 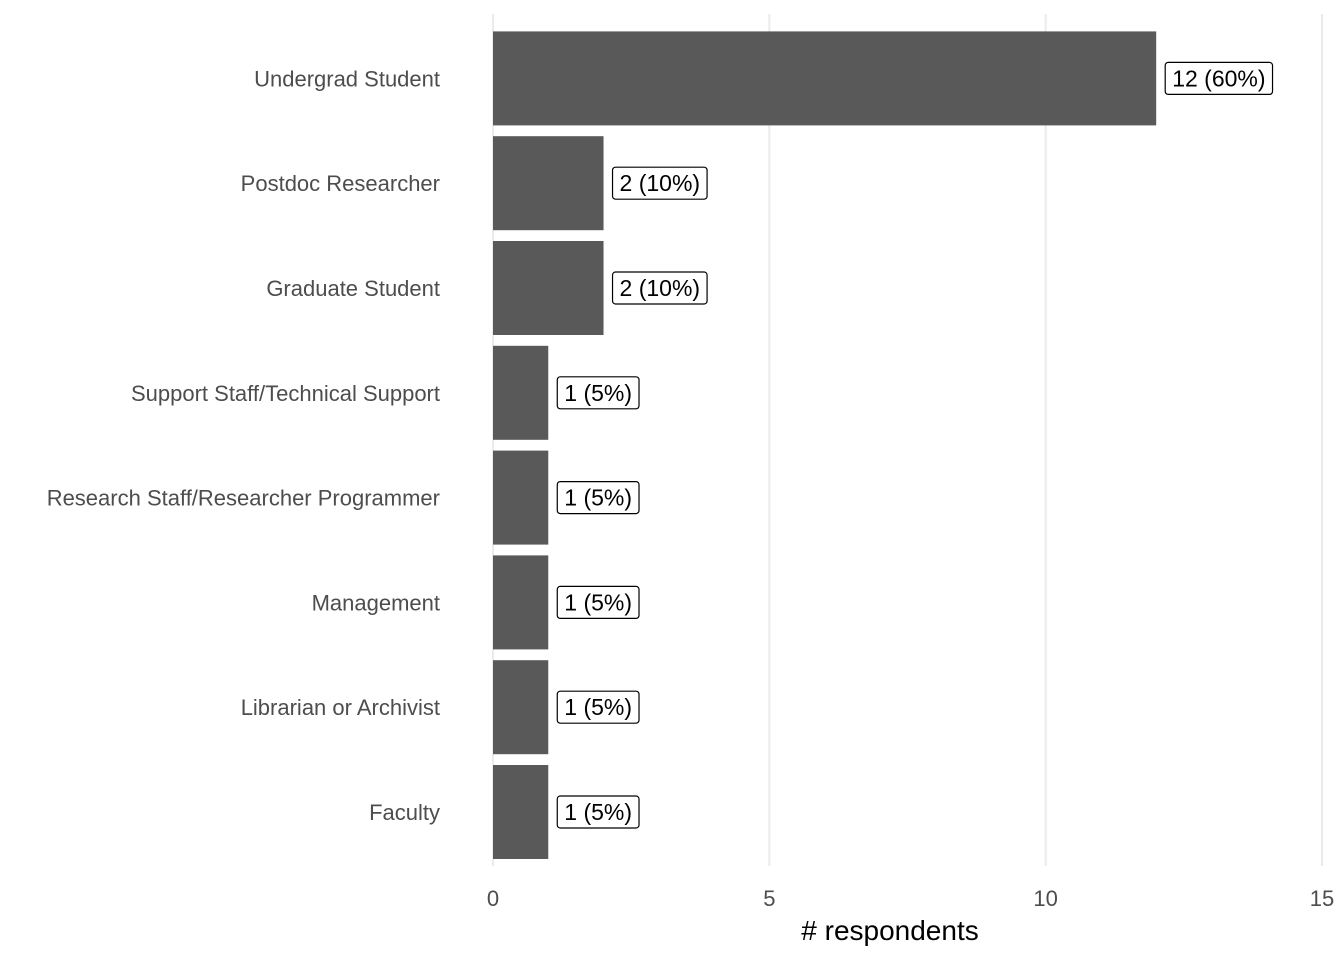 I want to click on data-label-6: 1 (5%), so click(x=598, y=707).